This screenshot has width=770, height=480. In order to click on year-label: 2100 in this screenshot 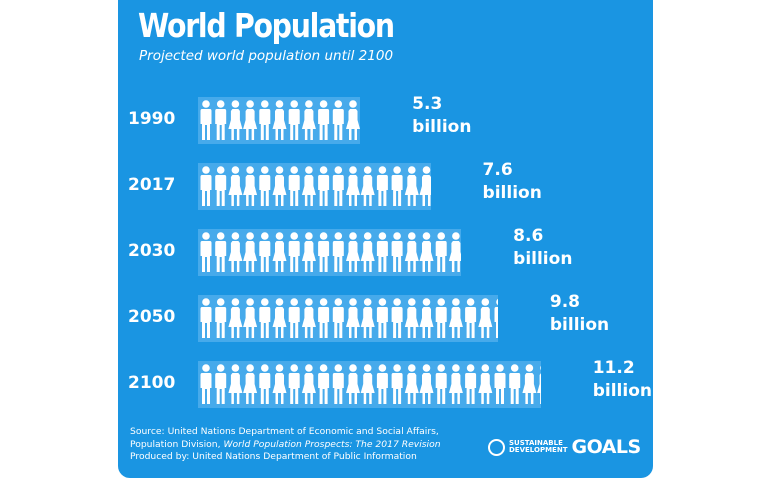, I will do `click(152, 383)`.